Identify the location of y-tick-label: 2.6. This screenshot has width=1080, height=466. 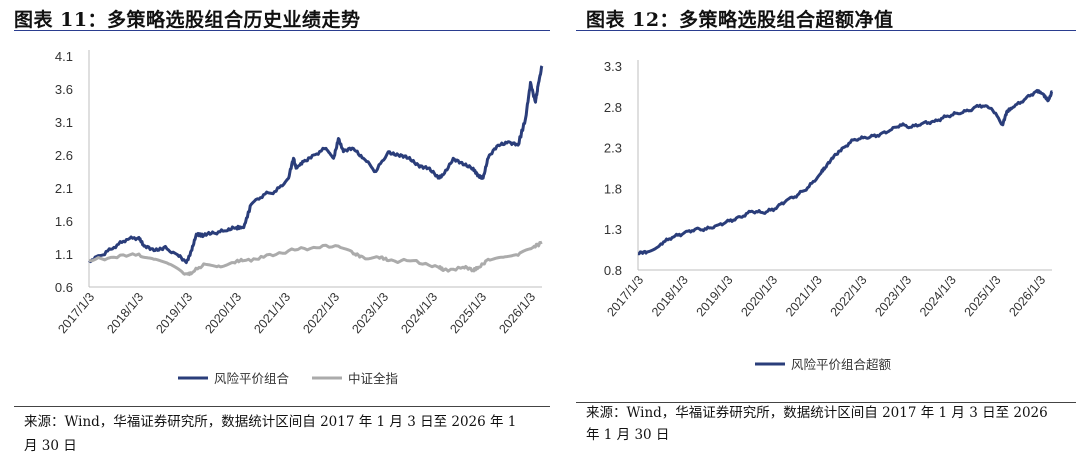
(64, 155).